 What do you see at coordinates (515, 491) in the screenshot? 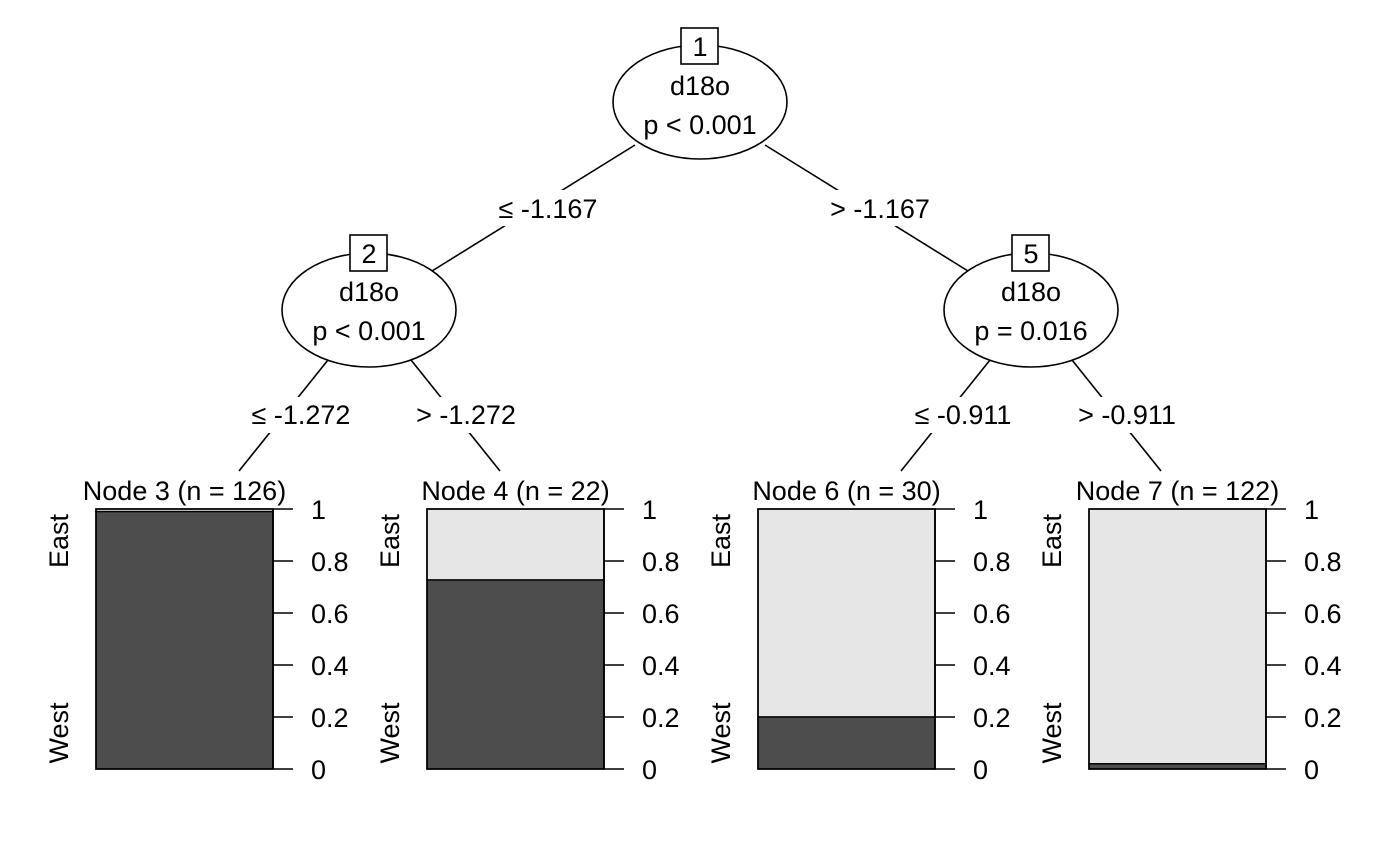
I see `terminal-node-title: Node 4 (n = 22)` at bounding box center [515, 491].